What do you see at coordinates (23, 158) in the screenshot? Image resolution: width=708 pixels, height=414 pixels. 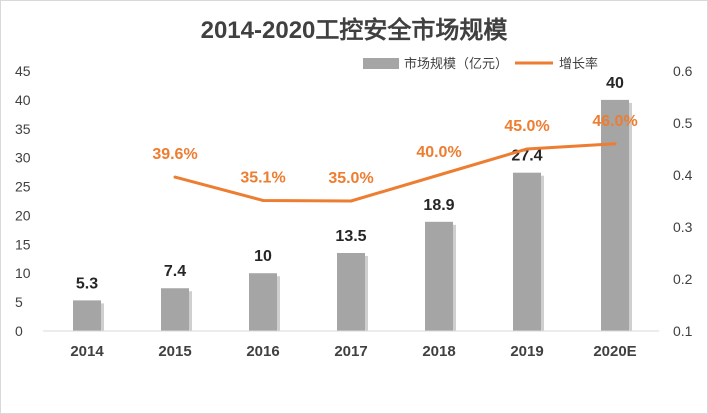 I see `left-axis-tick: 30` at bounding box center [23, 158].